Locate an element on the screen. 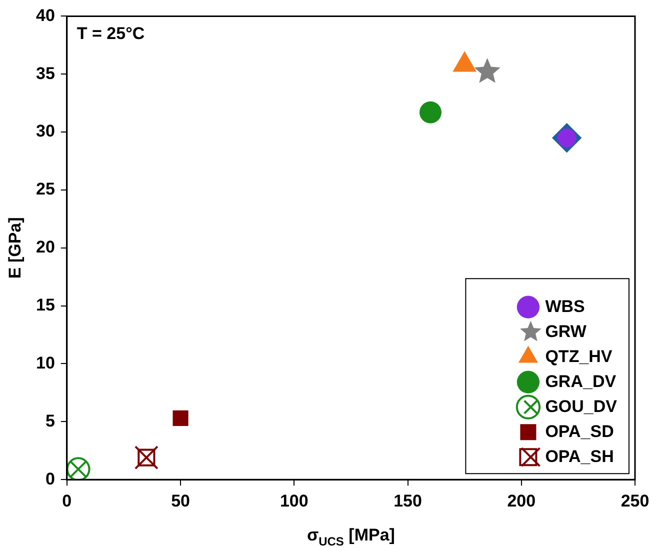 The height and width of the screenshot is (552, 657). y-tick-label: 20 is located at coordinates (45, 247).